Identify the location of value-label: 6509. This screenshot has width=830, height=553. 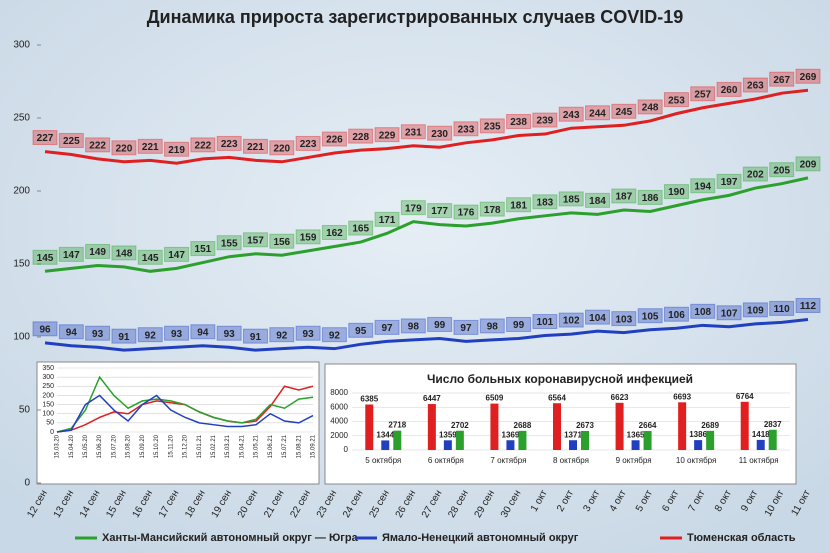
(495, 398).